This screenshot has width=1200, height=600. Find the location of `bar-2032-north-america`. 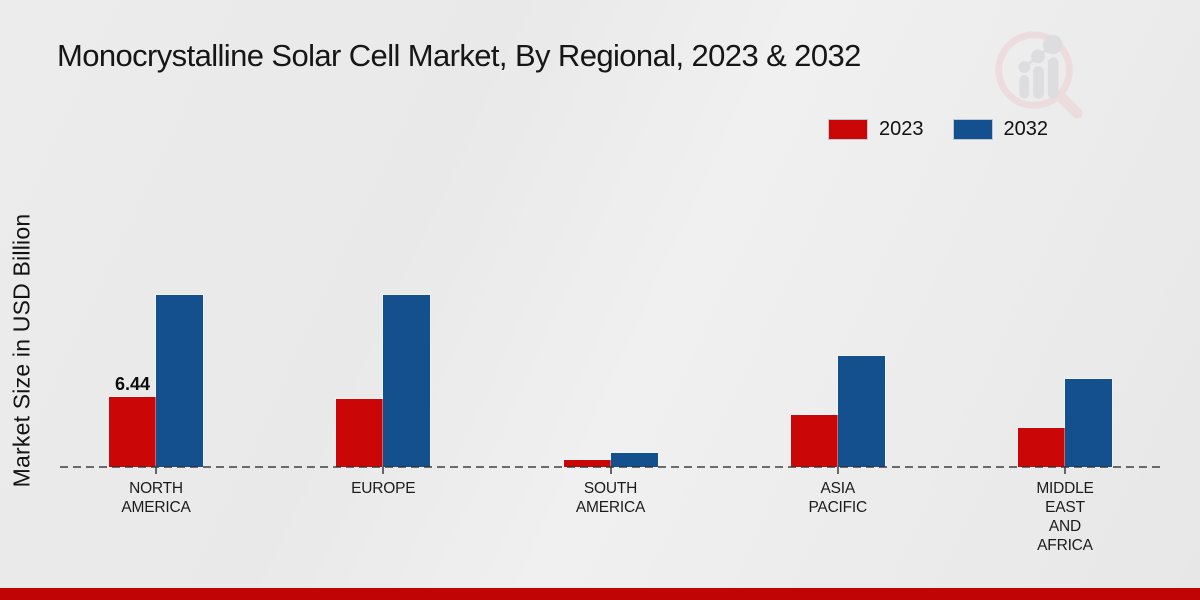

bar-2032-north-america is located at coordinates (179, 381).